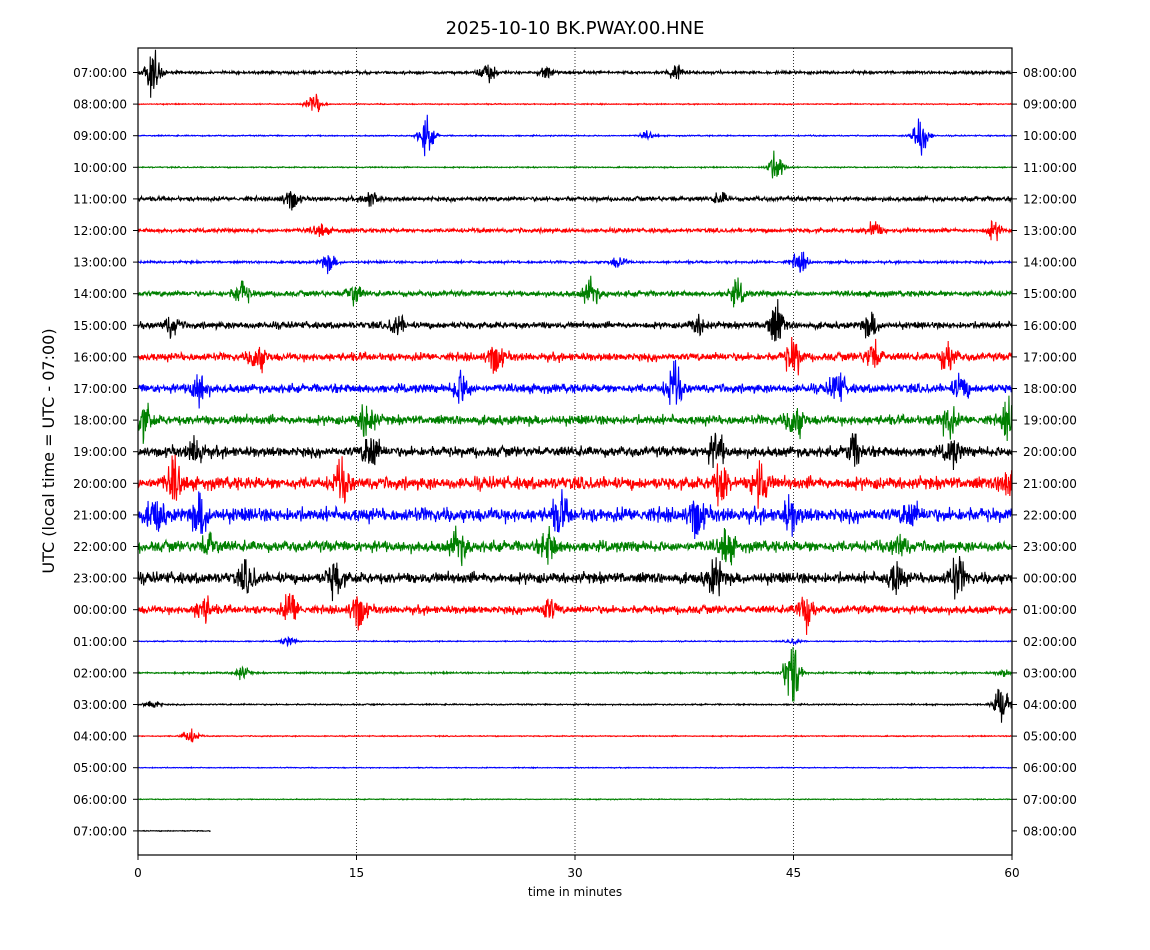 This screenshot has height=950, width=1150. What do you see at coordinates (1050, 73) in the screenshot?
I see `right-tick-label-0: 08:00:00` at bounding box center [1050, 73].